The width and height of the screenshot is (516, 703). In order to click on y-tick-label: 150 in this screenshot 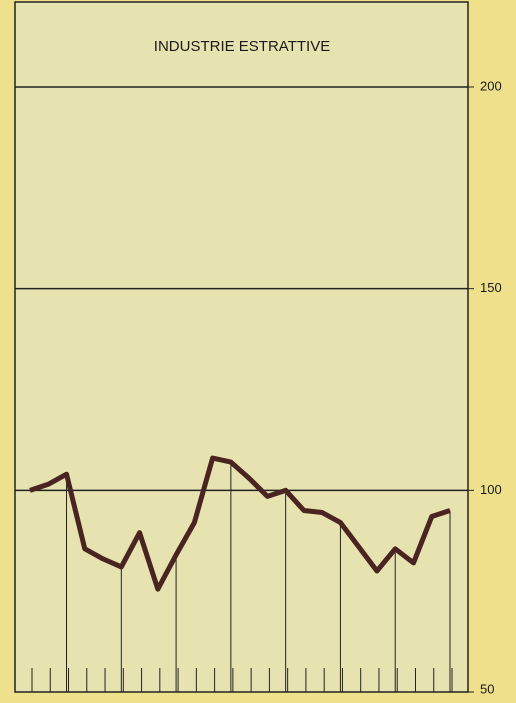, I will do `click(491, 287)`.